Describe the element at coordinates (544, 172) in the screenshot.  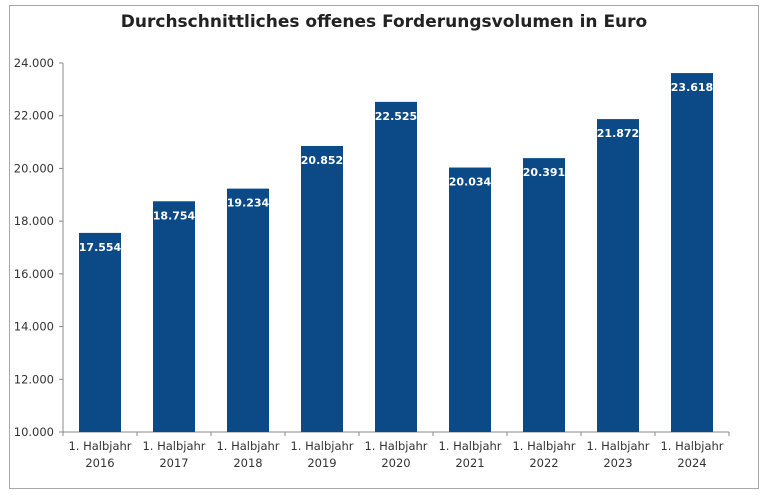
I see `data-label: 20.391` at that location.